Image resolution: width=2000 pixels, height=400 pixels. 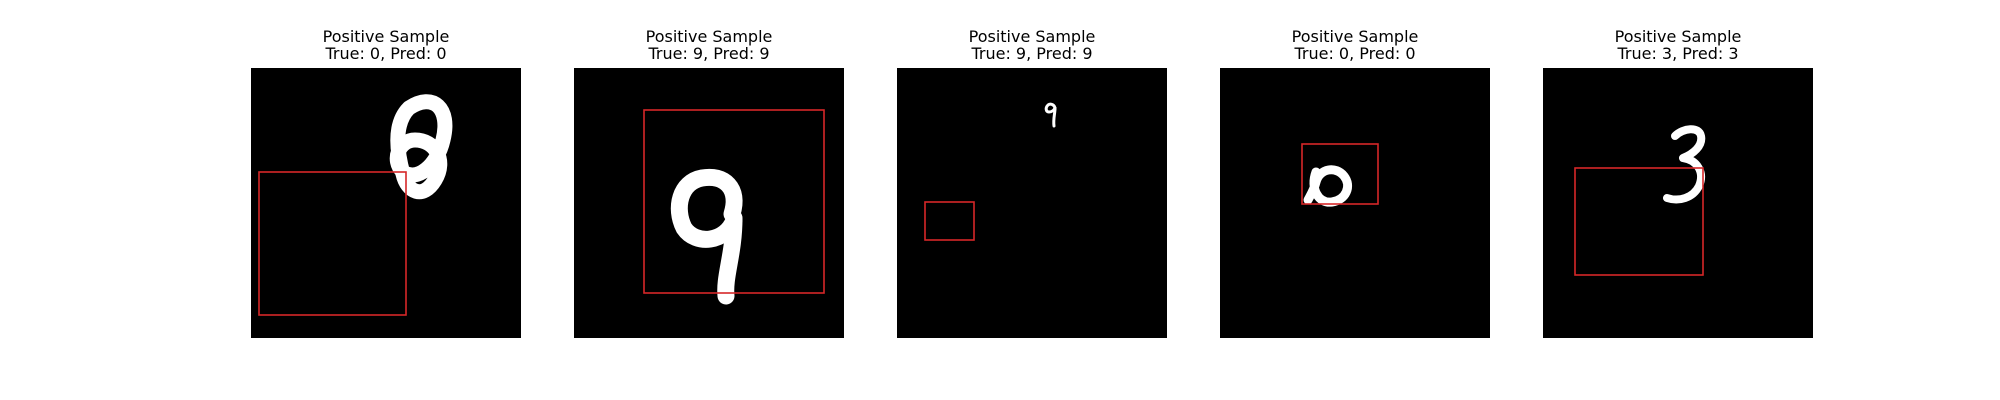 I want to click on panel-title: Positive Sample True: 3, Pred: 3, so click(x=1678, y=45).